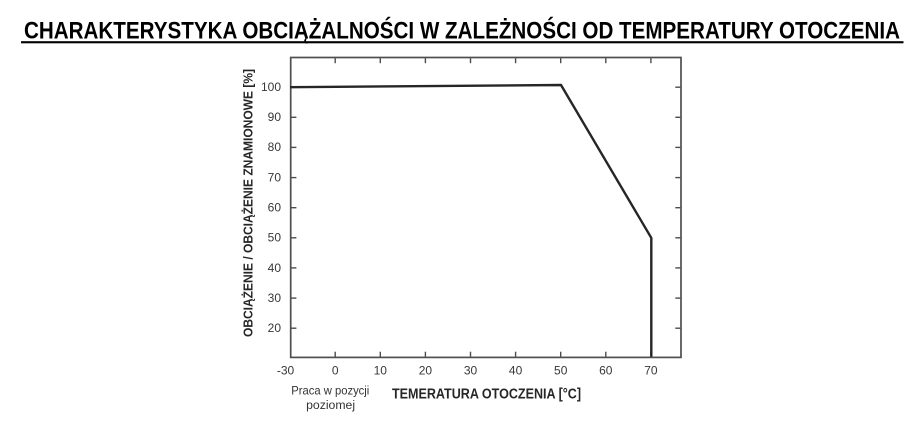 The width and height of the screenshot is (917, 442). Describe the element at coordinates (275, 117) in the screenshot. I see `svg-text: 90` at that location.